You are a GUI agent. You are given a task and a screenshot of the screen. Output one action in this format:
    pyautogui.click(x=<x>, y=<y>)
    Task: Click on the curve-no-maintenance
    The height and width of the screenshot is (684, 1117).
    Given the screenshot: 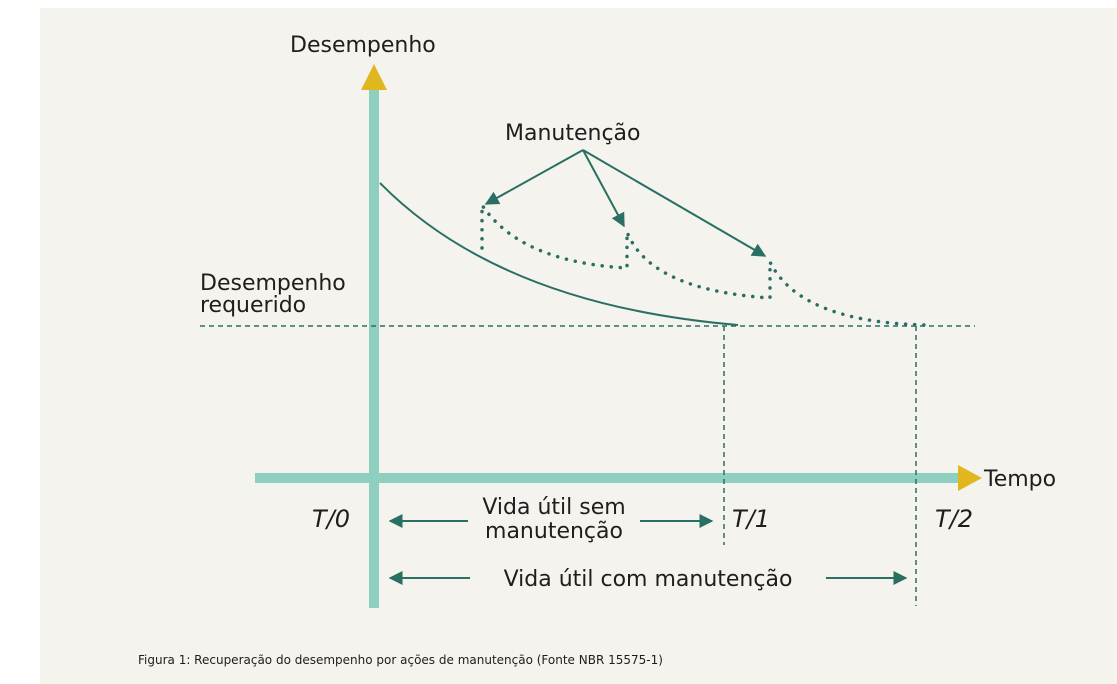 What is the action you would take?
    pyautogui.click(x=559, y=254)
    